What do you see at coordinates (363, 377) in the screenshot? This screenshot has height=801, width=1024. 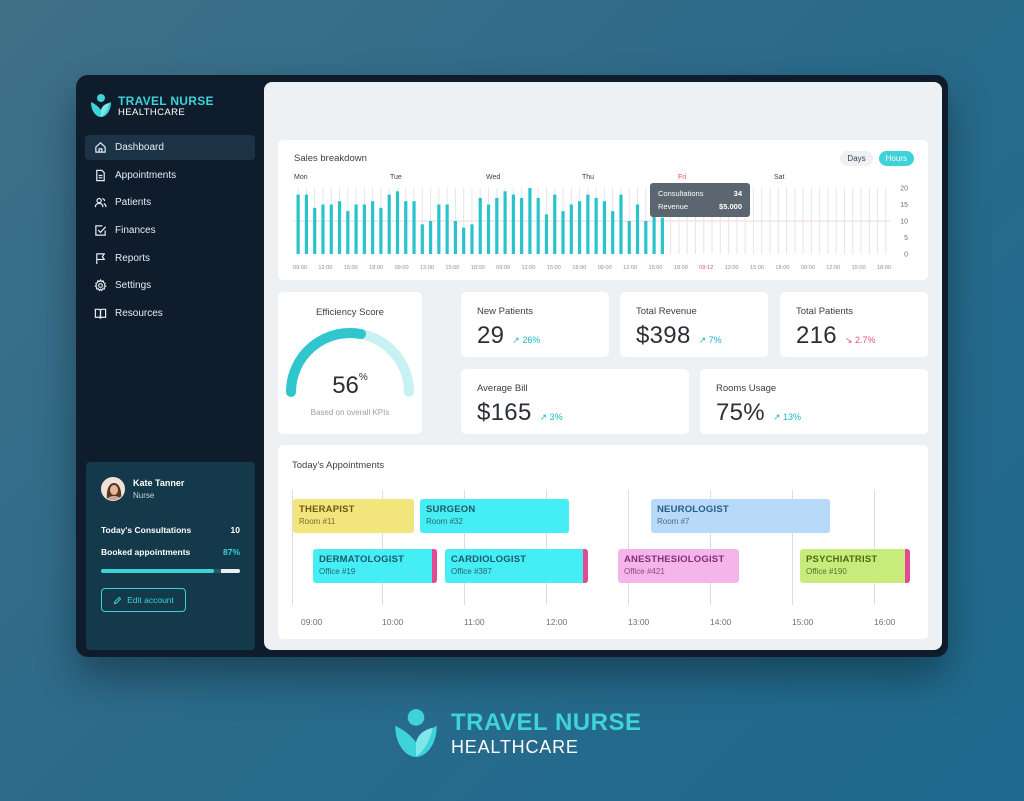 I see `efficiency-unit: %` at bounding box center [363, 377].